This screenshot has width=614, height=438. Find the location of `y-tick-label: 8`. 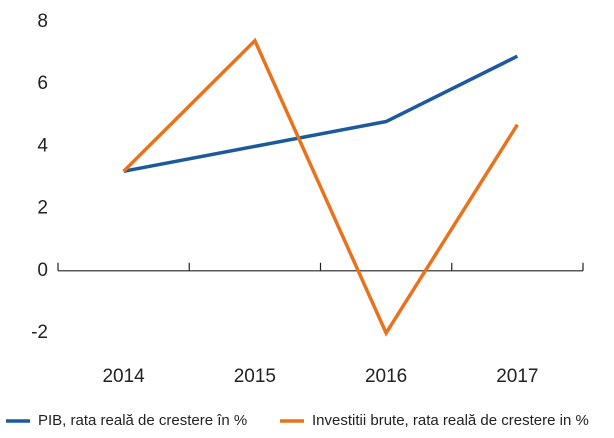

y-tick-label: 8 is located at coordinates (42, 21).